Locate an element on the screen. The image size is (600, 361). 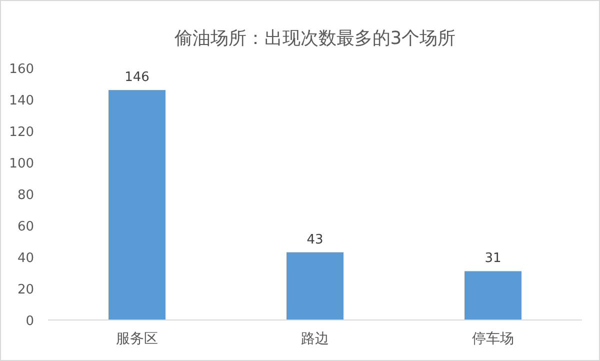
data-label: 31 is located at coordinates (493, 258).